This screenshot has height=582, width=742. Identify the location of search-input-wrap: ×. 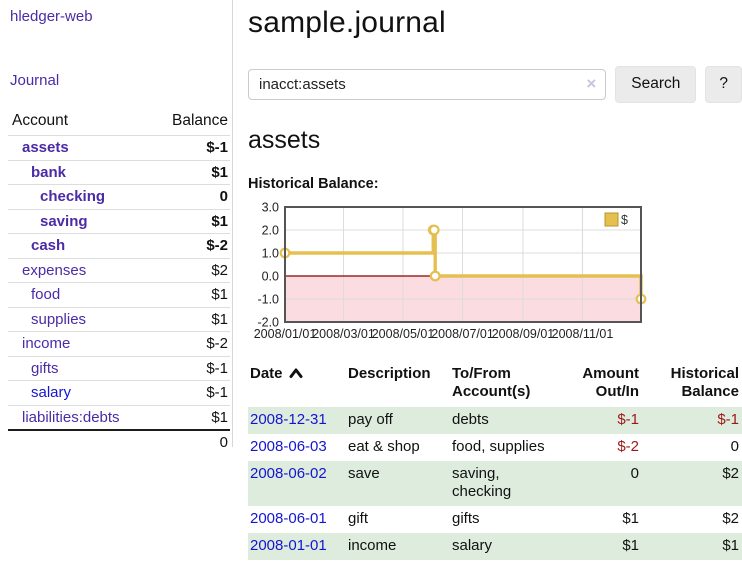
(427, 84).